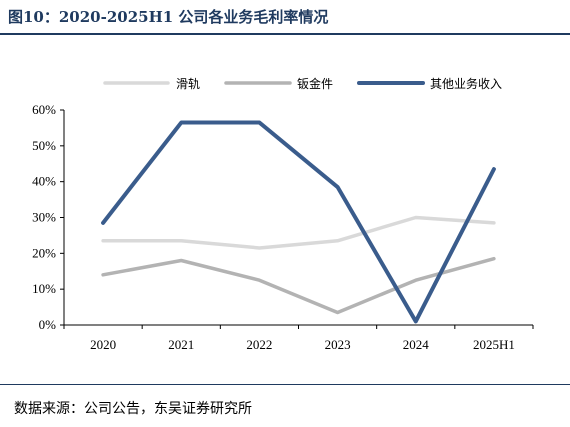  I want to click on x-tick-label: 2022, so click(259, 344).